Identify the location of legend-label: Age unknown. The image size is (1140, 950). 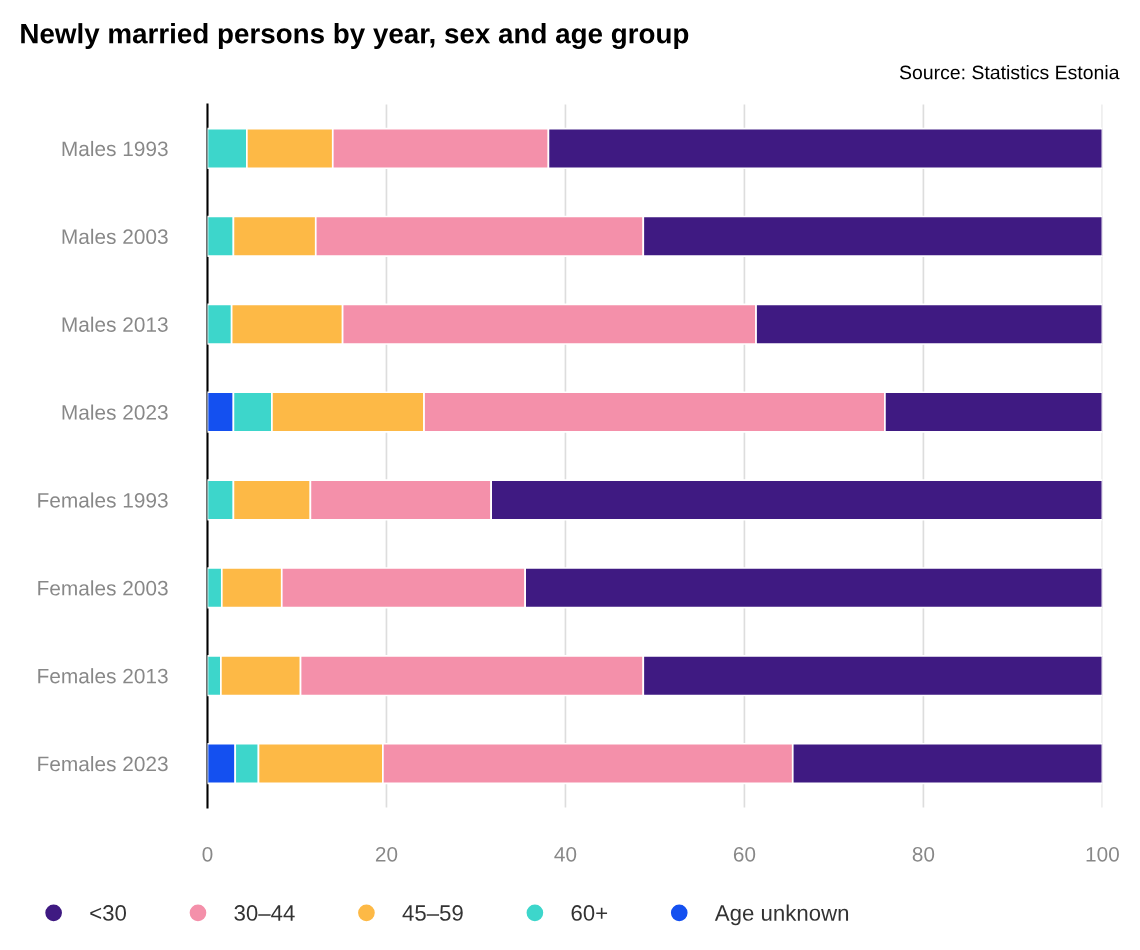
(781, 915).